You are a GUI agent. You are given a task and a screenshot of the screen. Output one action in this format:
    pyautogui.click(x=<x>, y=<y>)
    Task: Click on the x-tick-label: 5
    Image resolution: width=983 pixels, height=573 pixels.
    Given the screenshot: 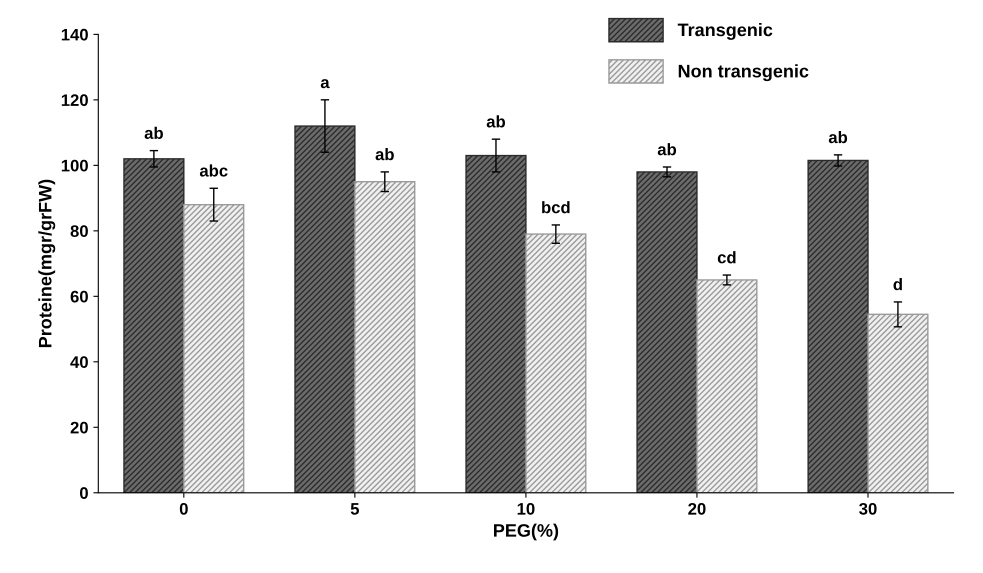 What is the action you would take?
    pyautogui.click(x=355, y=509)
    